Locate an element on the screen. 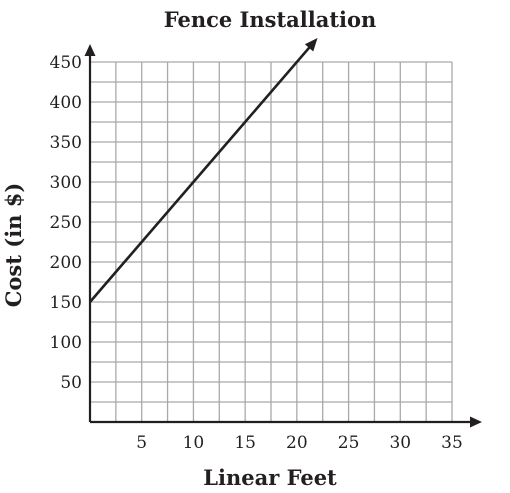  x-tick-labels: 5 10 15 20 25 30 35 is located at coordinates (299, 443).